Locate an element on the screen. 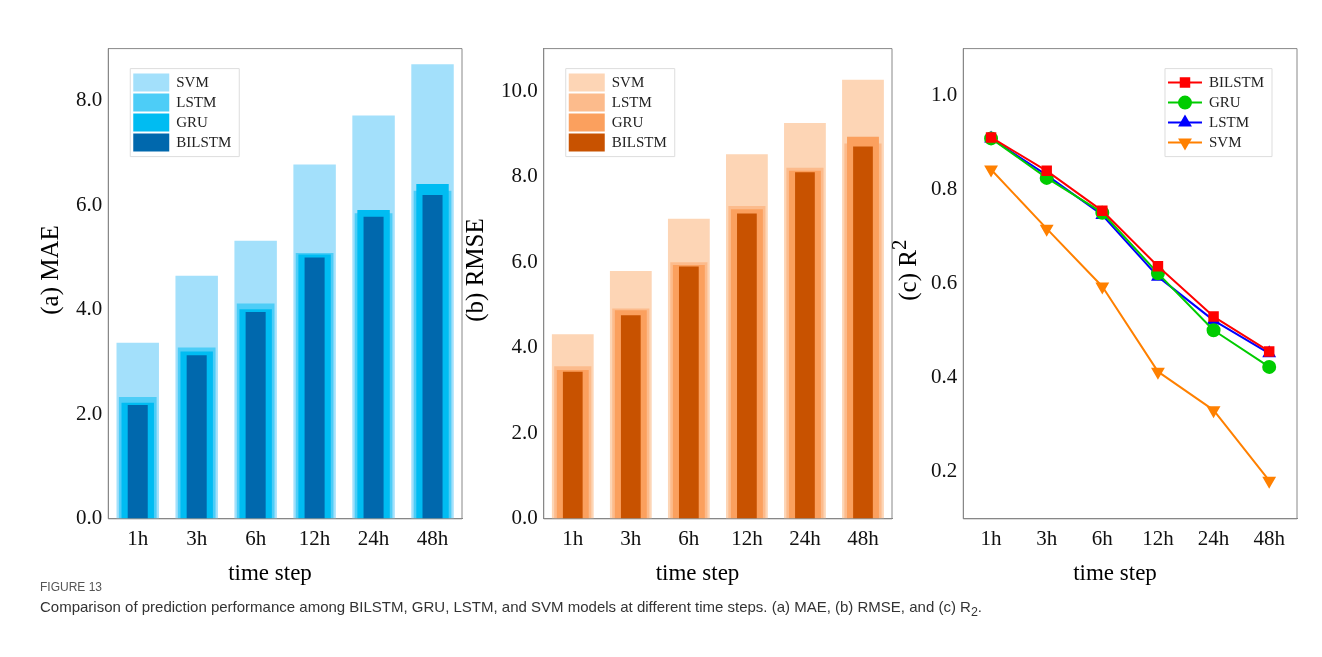 The image size is (1322, 657). text: Comparison of prediction performance among BILSTM, GRU, LSTM, and SVM models at different time steps. (a) MAE, (b) RMSE, and (c) R$_{2}$. is located at coordinates (512, 608).